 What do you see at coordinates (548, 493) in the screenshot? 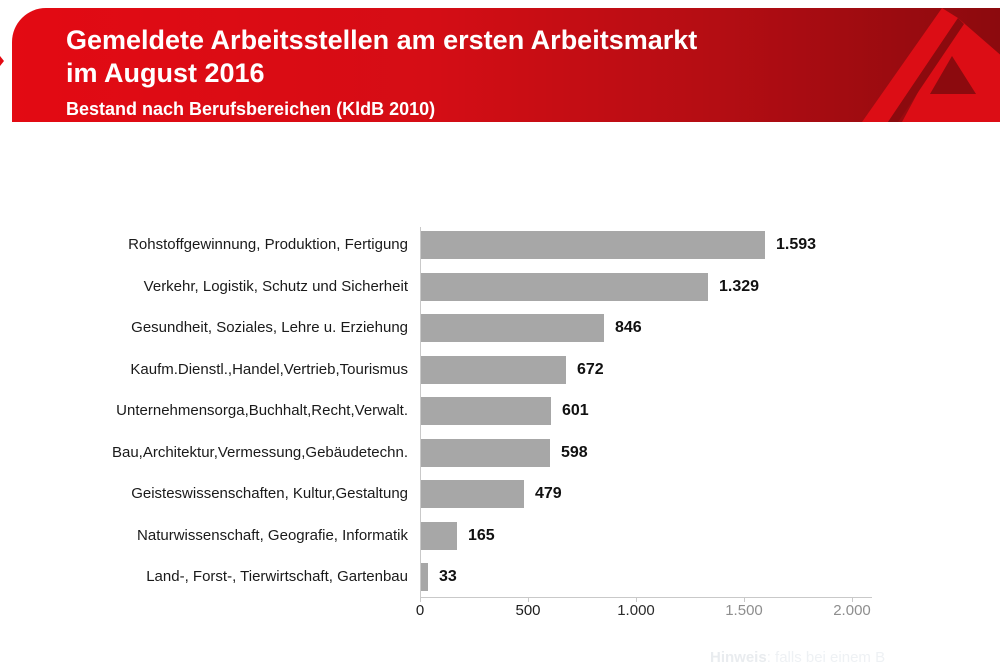
I see `bar-value-label: 479` at bounding box center [548, 493].